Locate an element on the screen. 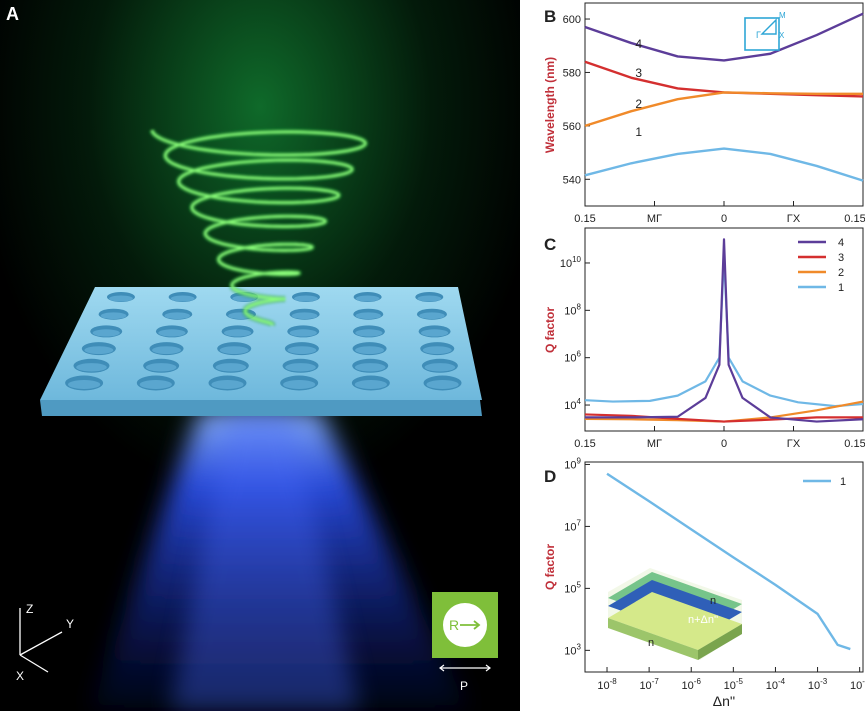  chart-b-series-label-4: 4 is located at coordinates (638, 44).